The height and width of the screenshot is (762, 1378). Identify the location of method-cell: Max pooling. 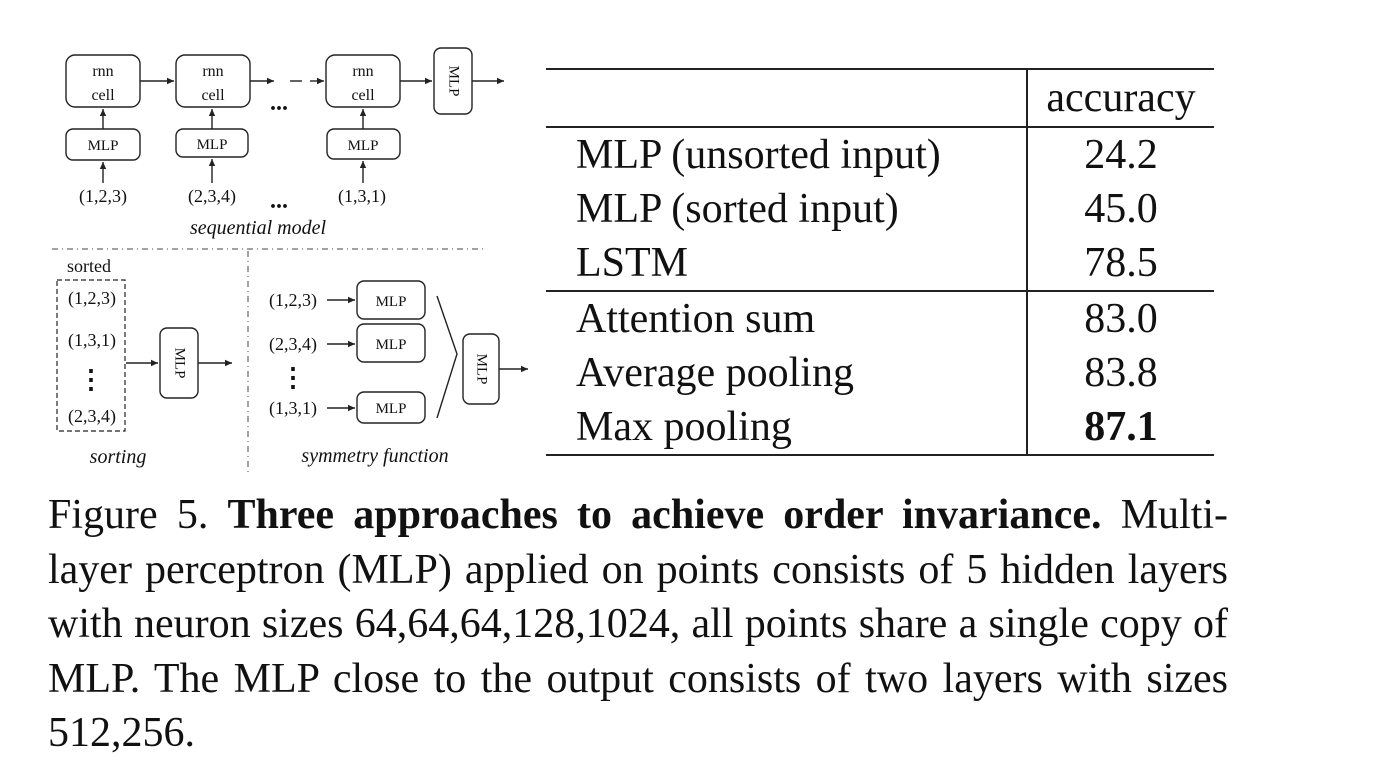
(684, 427).